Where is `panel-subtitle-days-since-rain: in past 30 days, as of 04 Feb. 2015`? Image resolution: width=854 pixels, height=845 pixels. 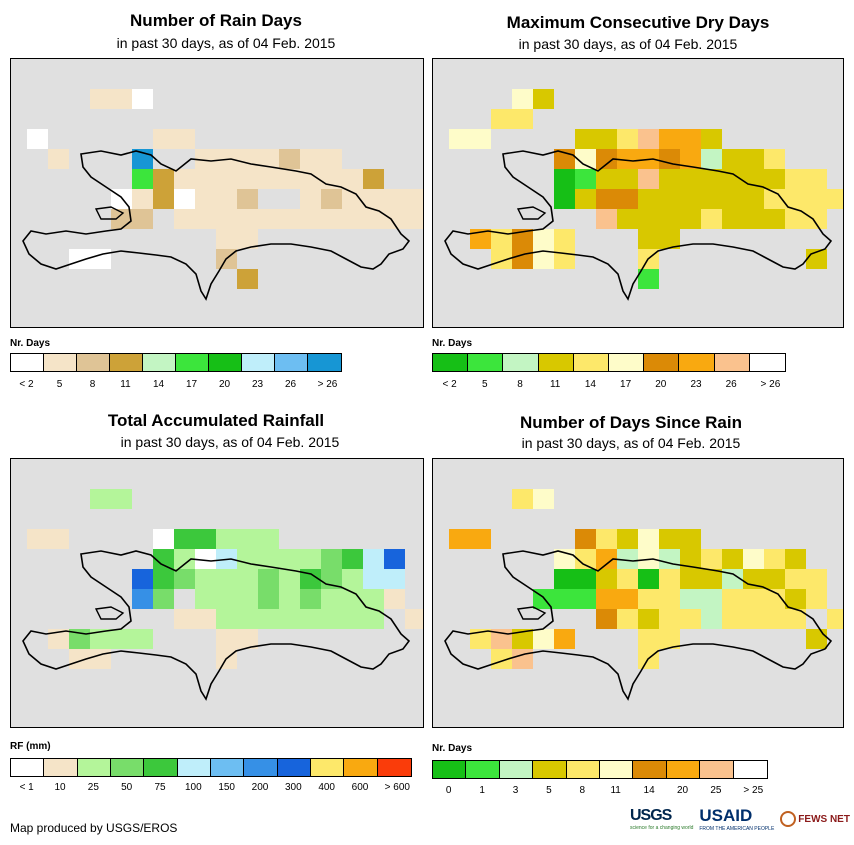
panel-subtitle-days-since-rain: in past 30 days, as of 04 Feb. 2015 is located at coordinates (631, 443).